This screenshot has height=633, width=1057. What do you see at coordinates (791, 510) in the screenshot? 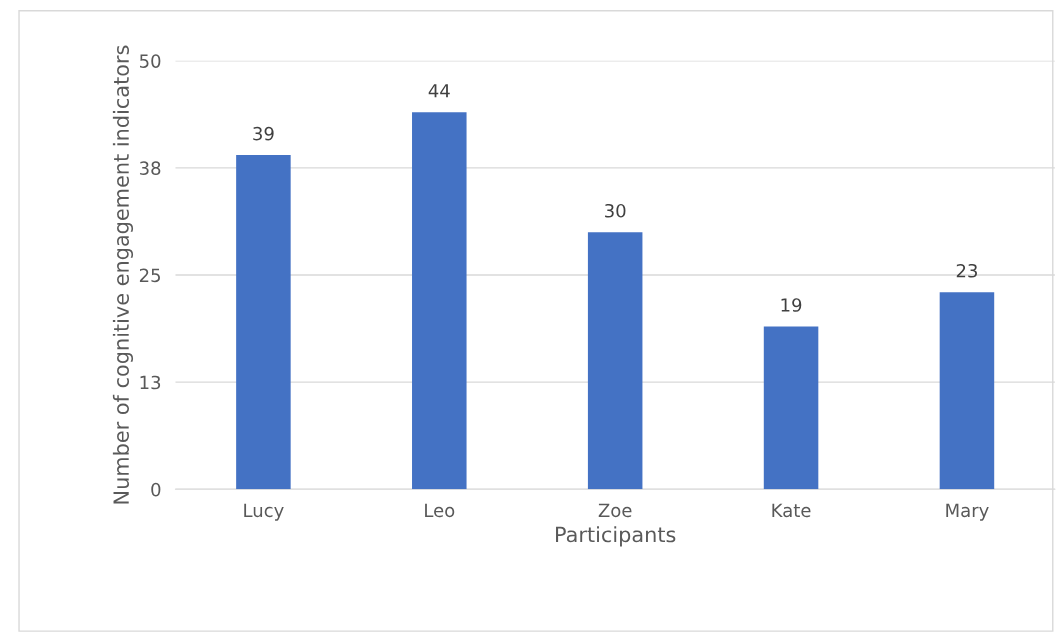
I see `x-tick-label: Kate` at bounding box center [791, 510].